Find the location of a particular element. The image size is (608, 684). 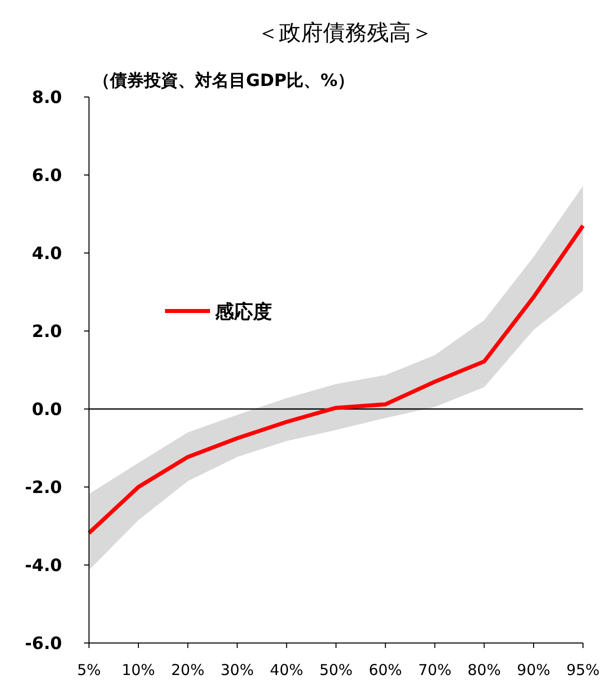

y-tick-label: 6.0 is located at coordinates (47, 176).